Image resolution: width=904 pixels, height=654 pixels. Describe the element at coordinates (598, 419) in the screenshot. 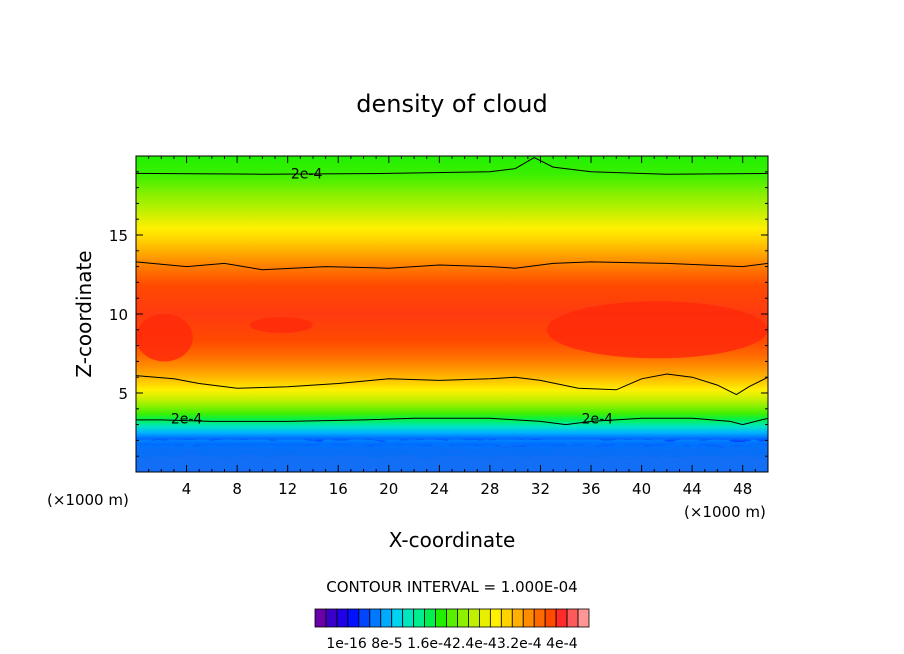

I see `contour-label-2: 2e-4` at that location.